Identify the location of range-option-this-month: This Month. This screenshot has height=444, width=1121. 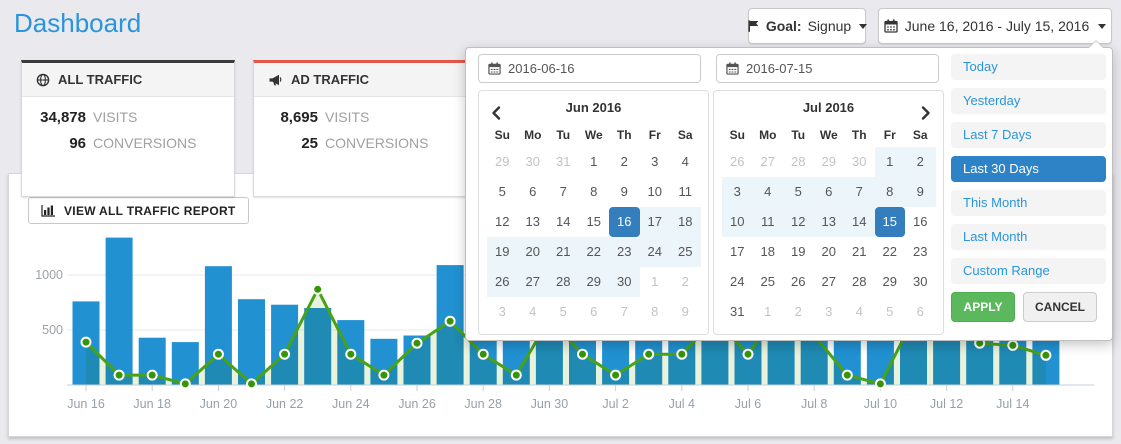
(1028, 203).